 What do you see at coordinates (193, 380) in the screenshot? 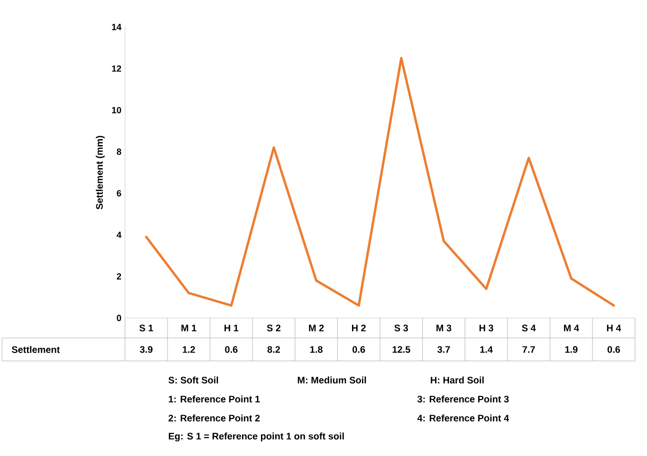
I see `text: S: Soft Soil` at bounding box center [193, 380].